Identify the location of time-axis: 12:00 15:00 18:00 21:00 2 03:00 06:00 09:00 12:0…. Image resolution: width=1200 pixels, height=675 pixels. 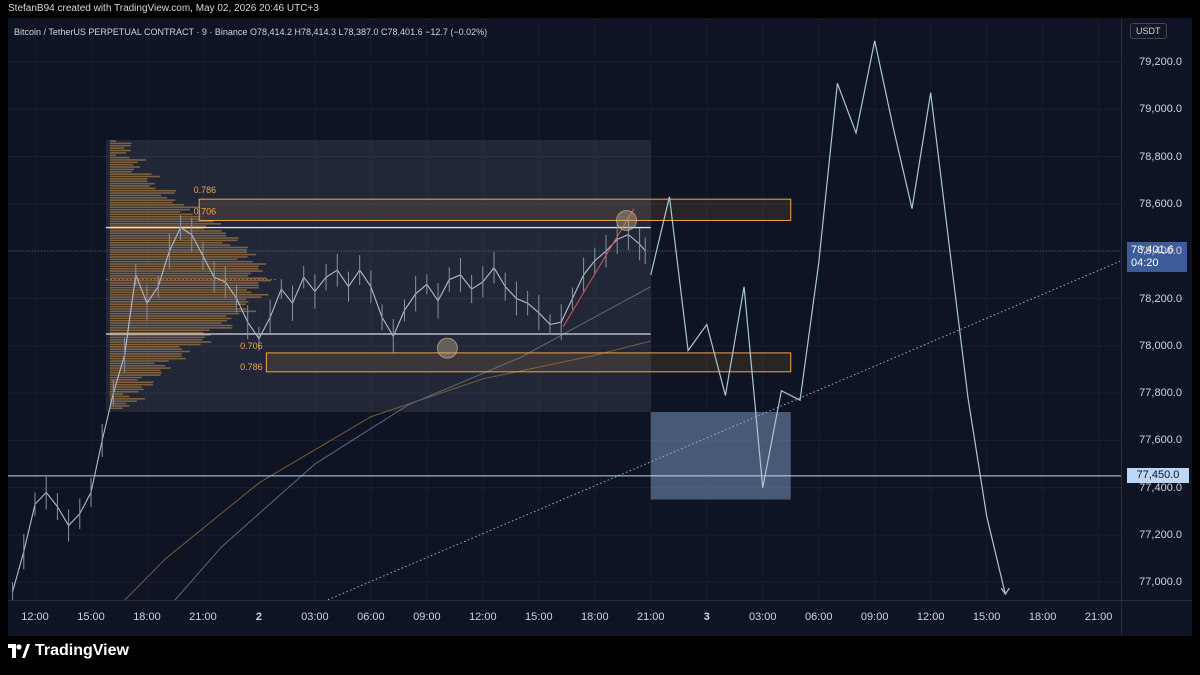
(564, 618).